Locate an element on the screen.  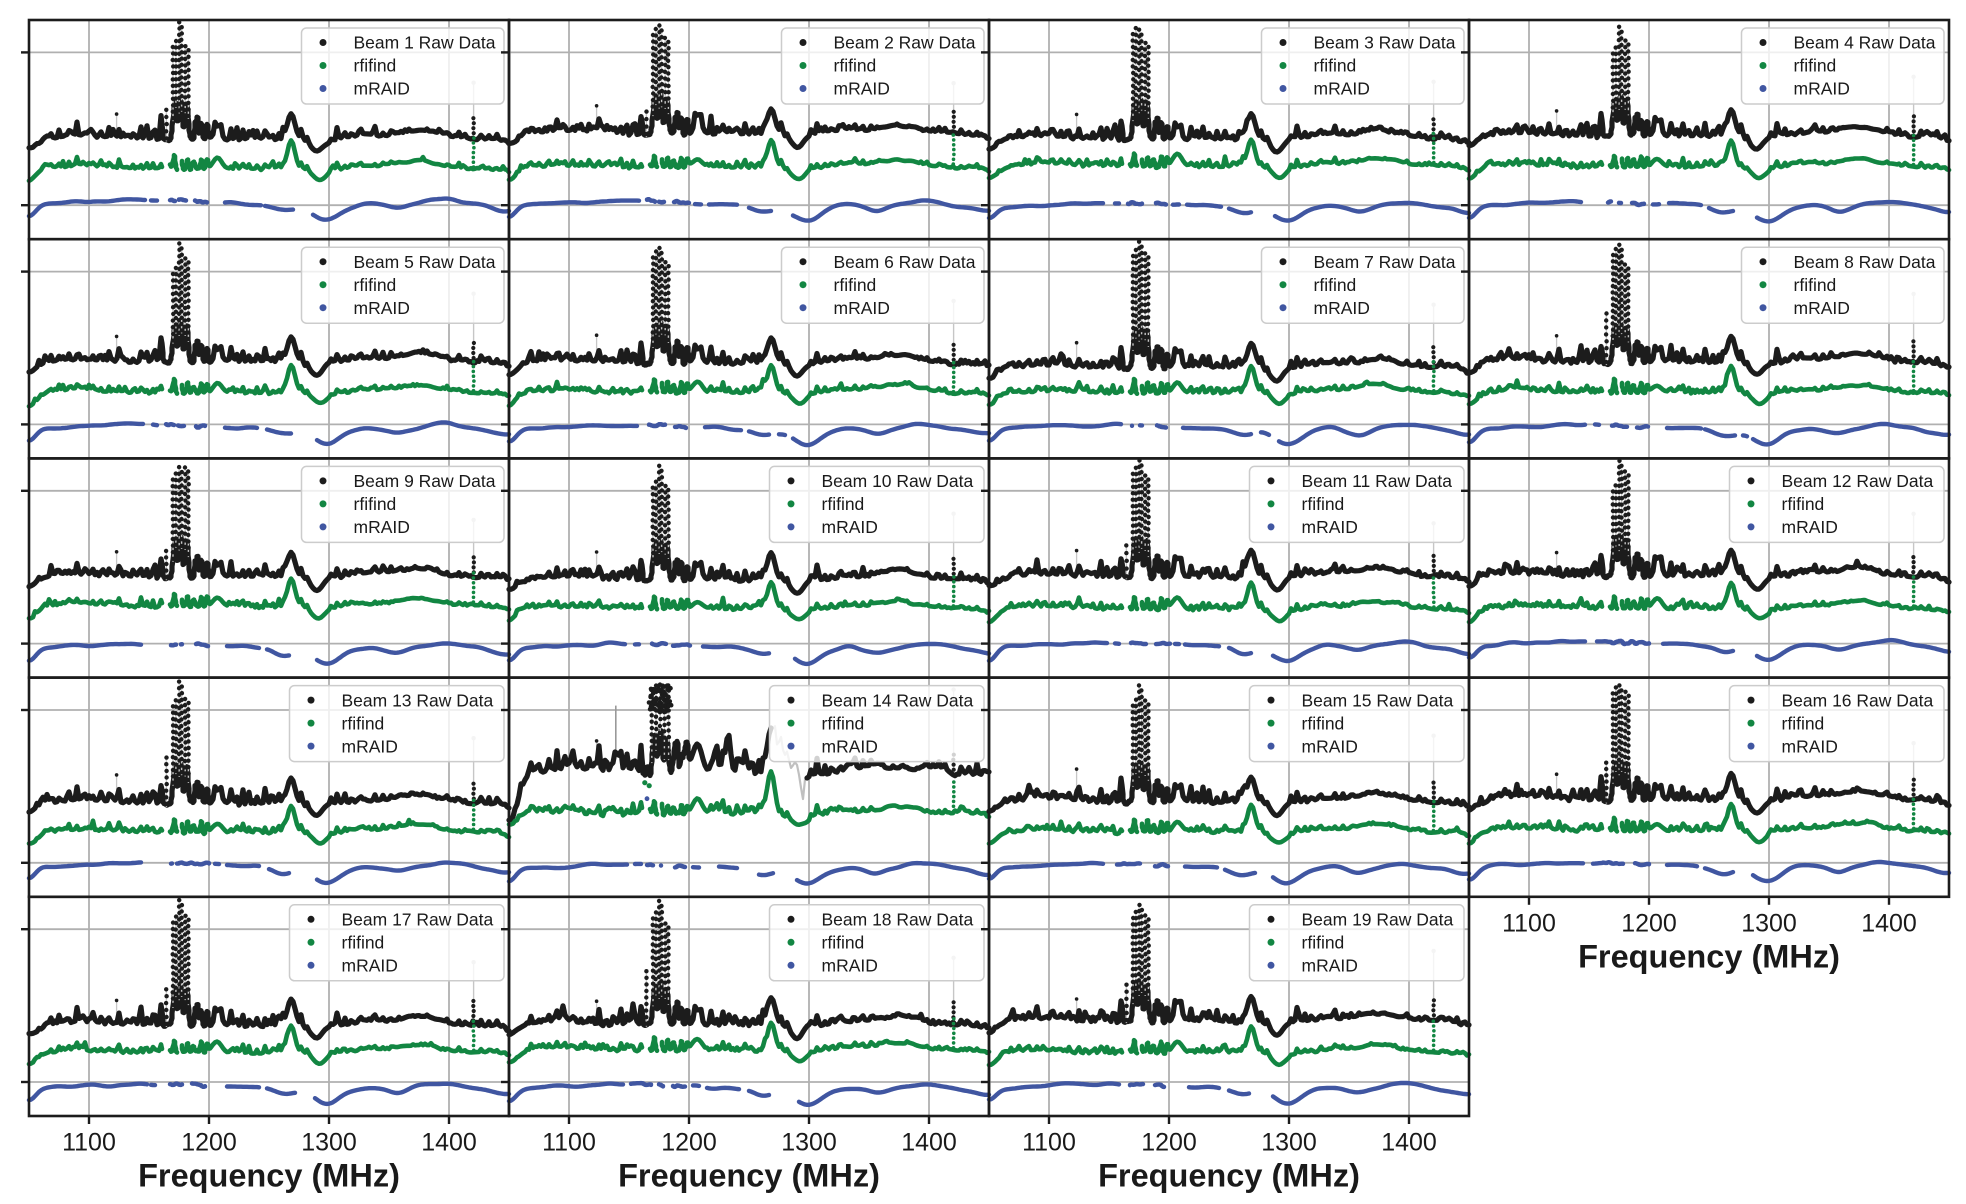
svg-text: Beam 4 Raw Data is located at coordinates (1865, 43).